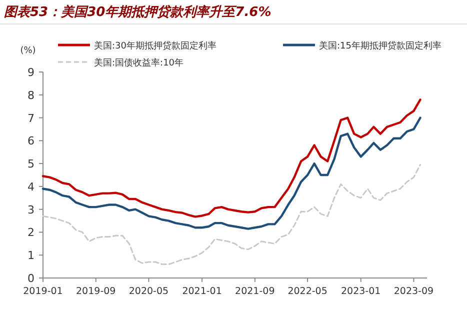 The image size is (467, 328). I want to click on y-tick-label: 9, so click(31, 72).